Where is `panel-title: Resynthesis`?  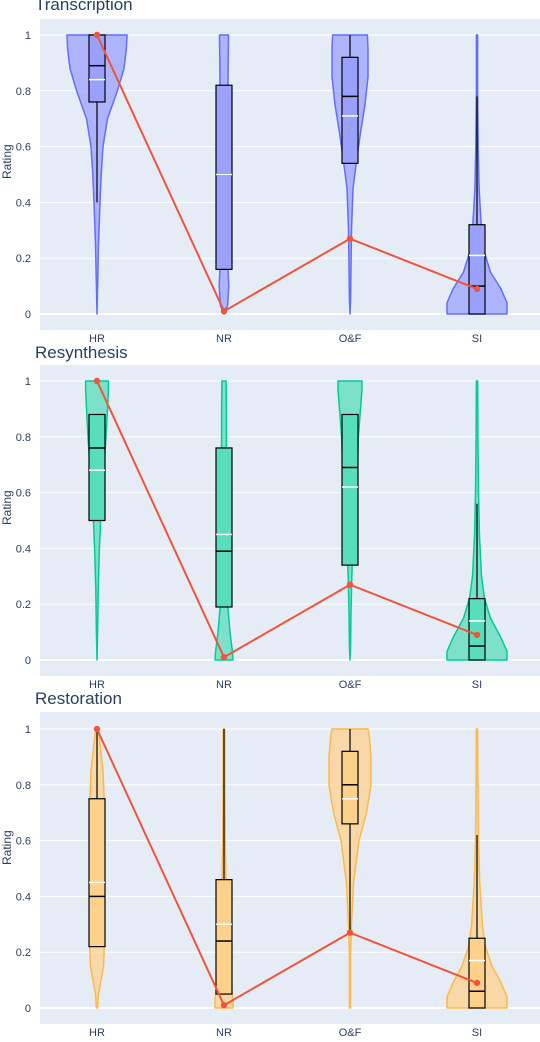
panel-title: Resynthesis is located at coordinates (81, 352).